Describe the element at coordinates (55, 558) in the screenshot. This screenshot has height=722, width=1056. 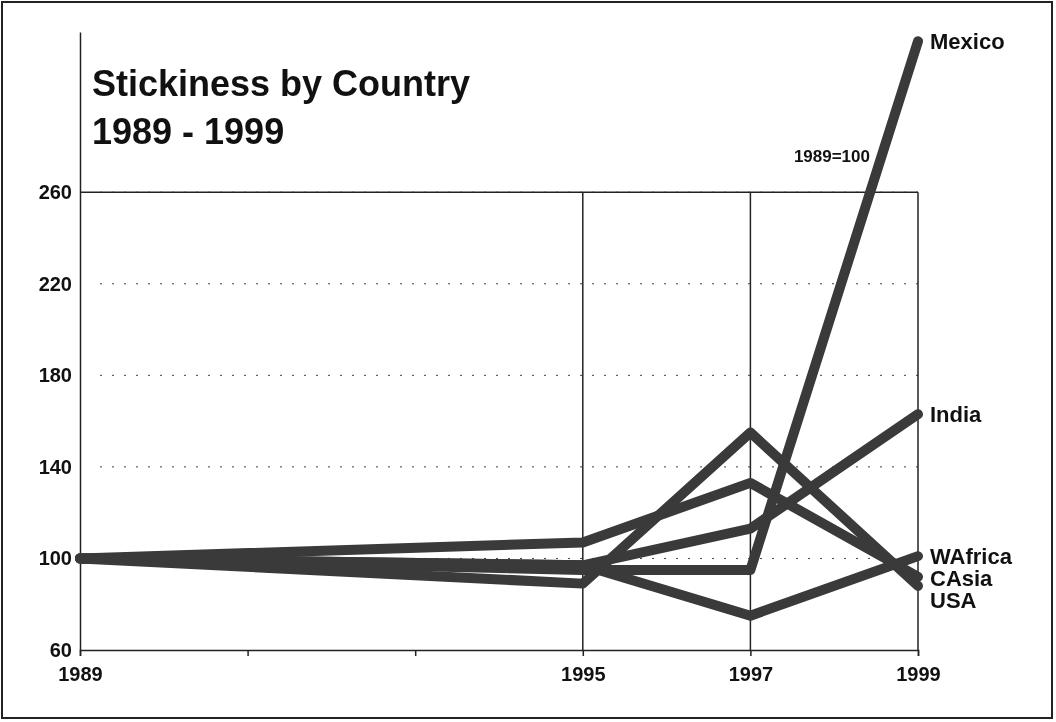
I see `y-tick-label: 100` at that location.